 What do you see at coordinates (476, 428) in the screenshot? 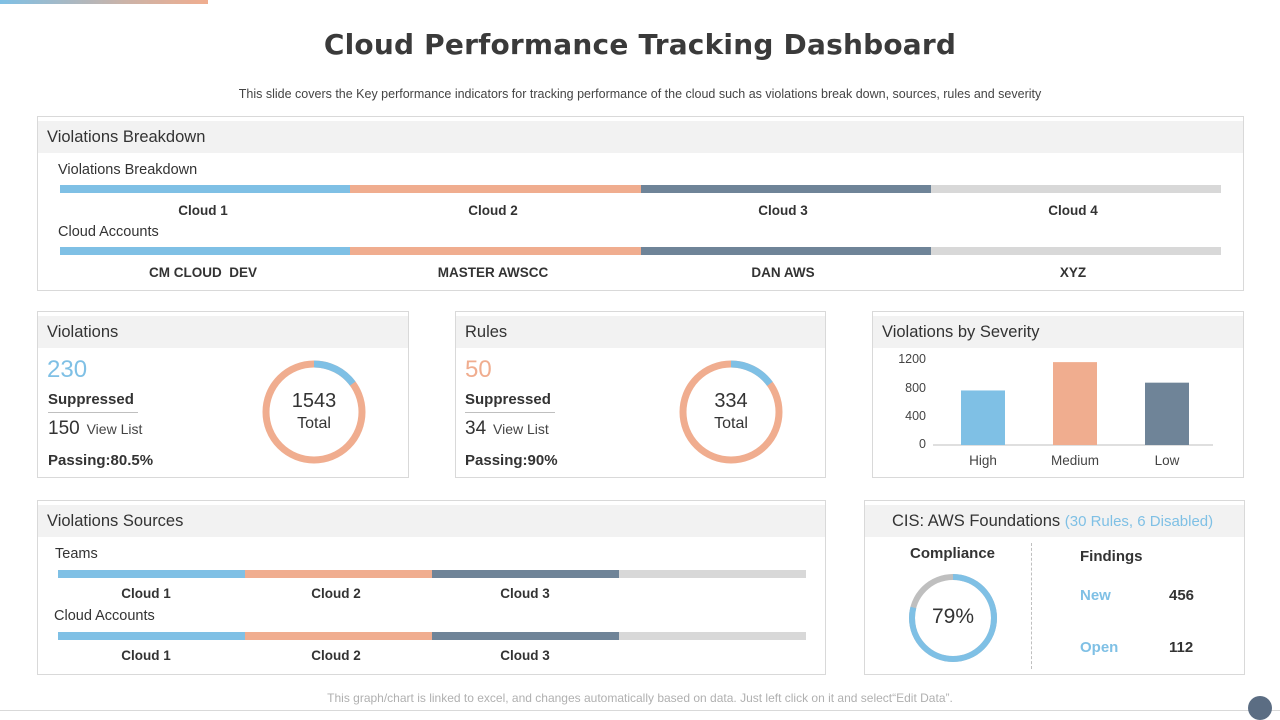
I see `suppressed-count: 34` at bounding box center [476, 428].